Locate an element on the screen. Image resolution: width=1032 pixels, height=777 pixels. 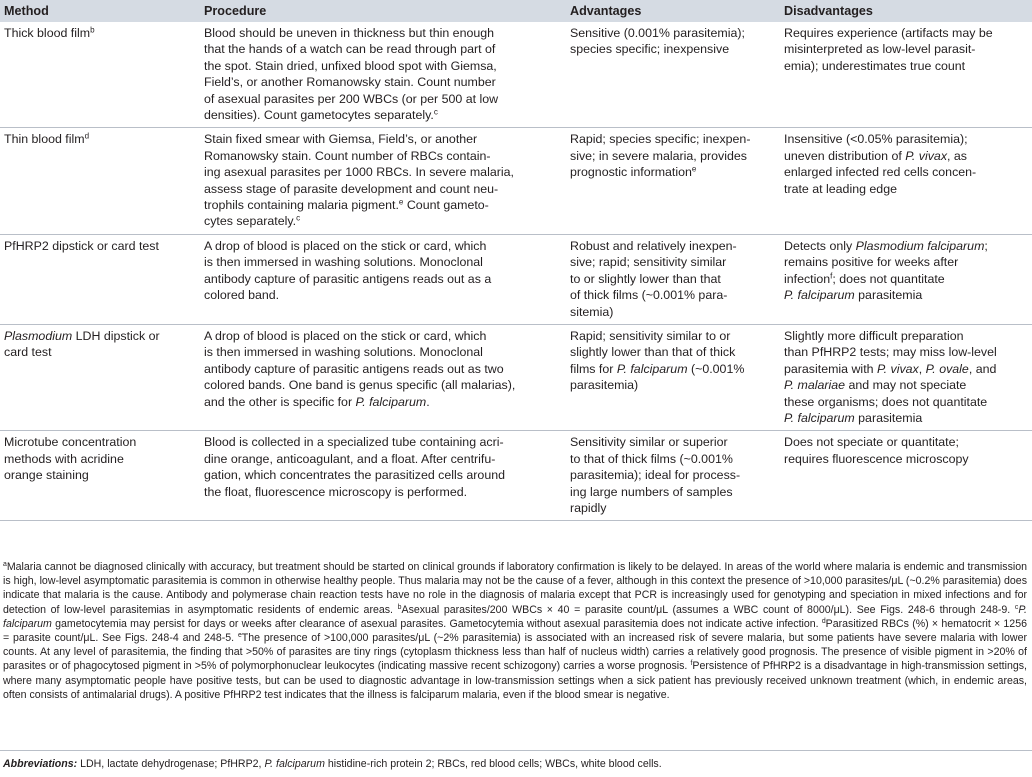
text: Slightly more difficult preparation is located at coordinates (874, 335).